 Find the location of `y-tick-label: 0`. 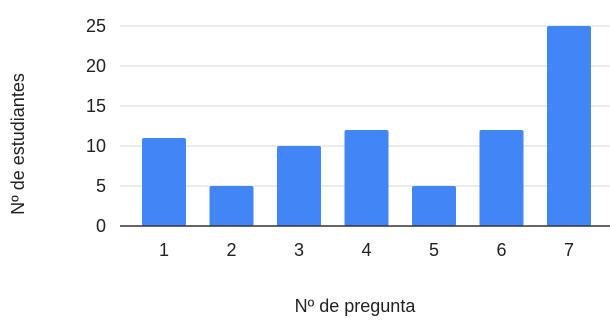

y-tick-label: 0 is located at coordinates (101, 226).